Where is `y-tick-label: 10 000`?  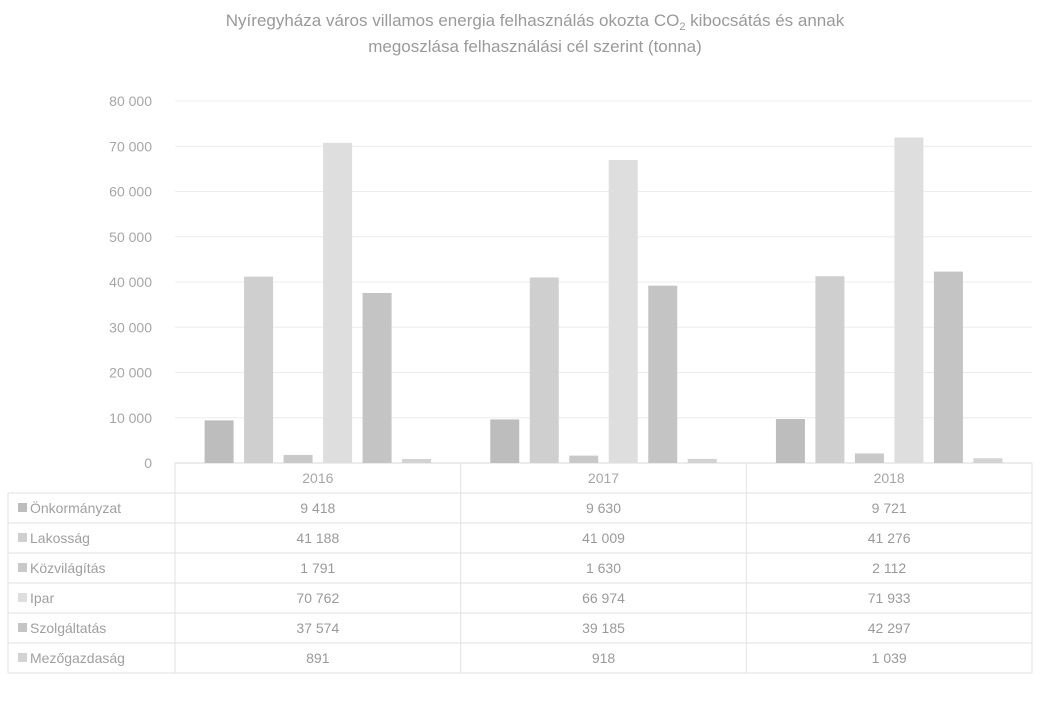
y-tick-label: 10 000 is located at coordinates (130, 418).